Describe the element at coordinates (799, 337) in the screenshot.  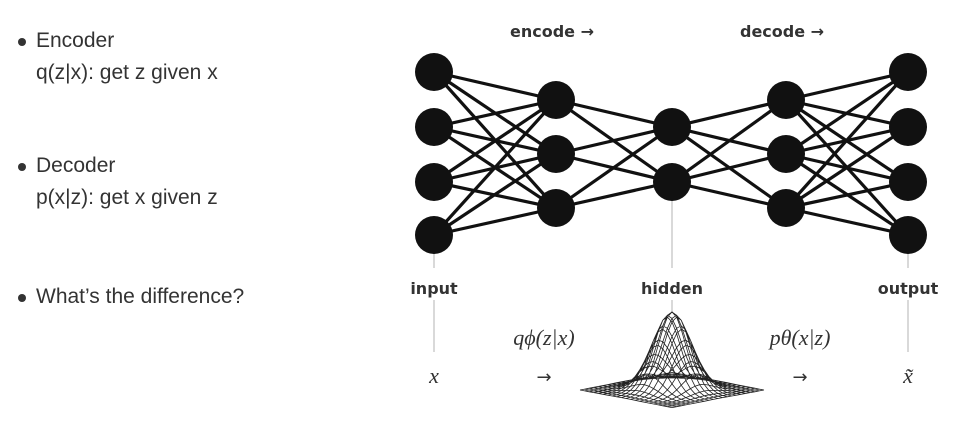
I see `decoder-distribution: pθ(x|z)` at that location.